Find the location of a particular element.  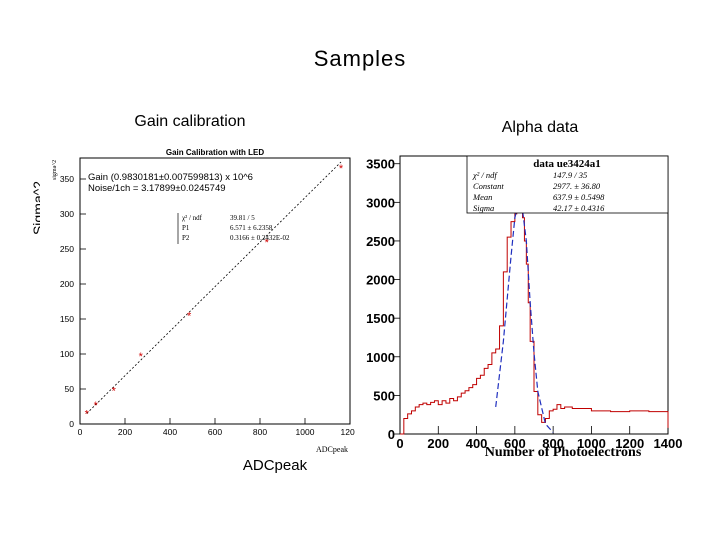

right-stat-label: Mean is located at coordinates (482, 197).